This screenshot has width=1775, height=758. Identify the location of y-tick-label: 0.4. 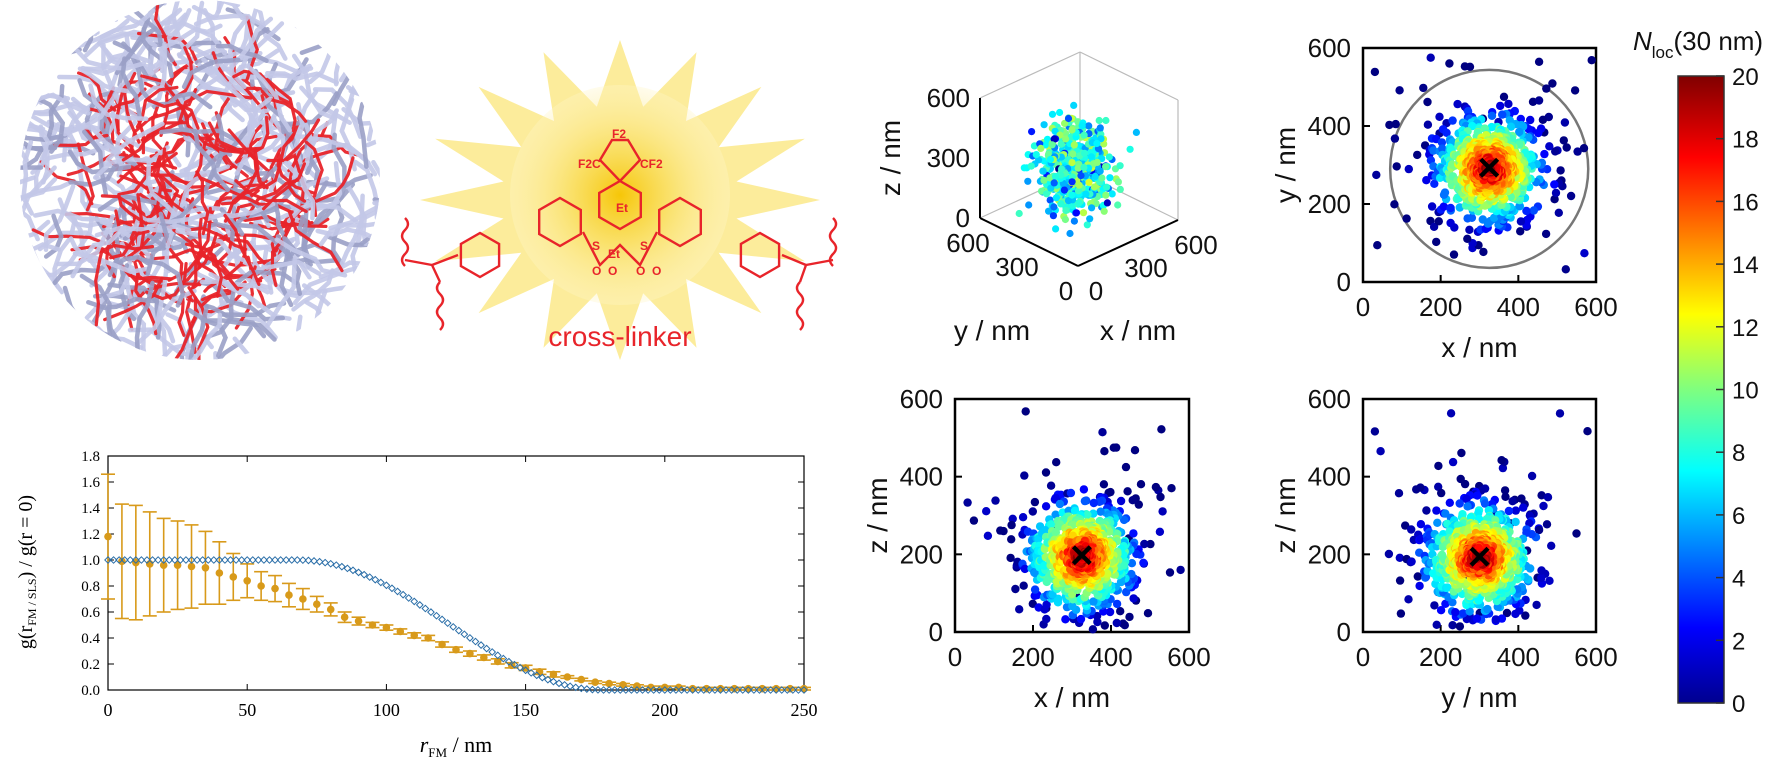
(90, 639).